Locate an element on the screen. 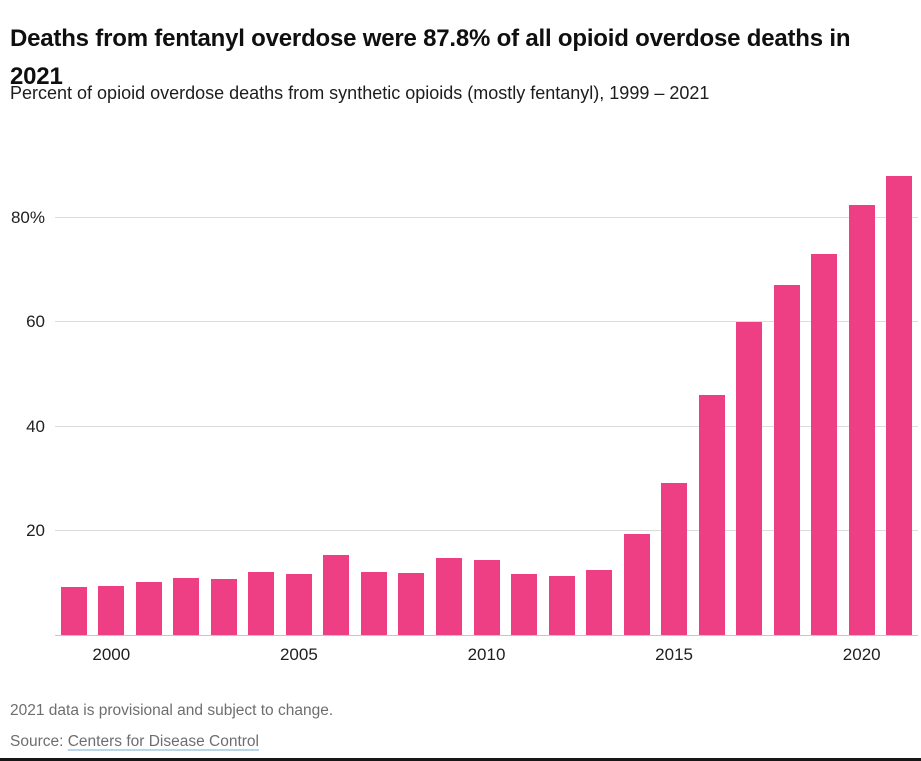  x-tick-label-2000: 2000 is located at coordinates (111, 654).